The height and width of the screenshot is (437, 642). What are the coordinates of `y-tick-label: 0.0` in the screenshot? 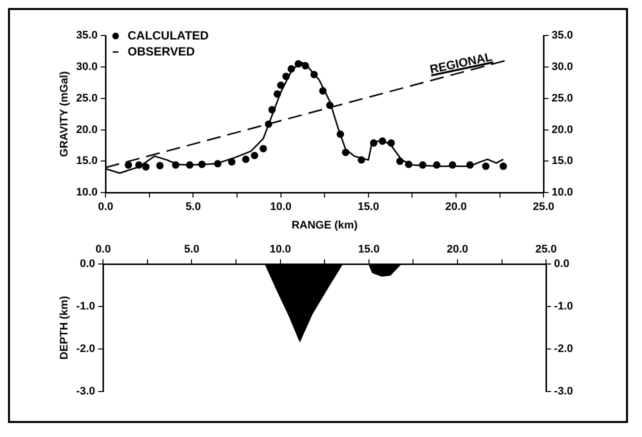 It's located at (88, 264).